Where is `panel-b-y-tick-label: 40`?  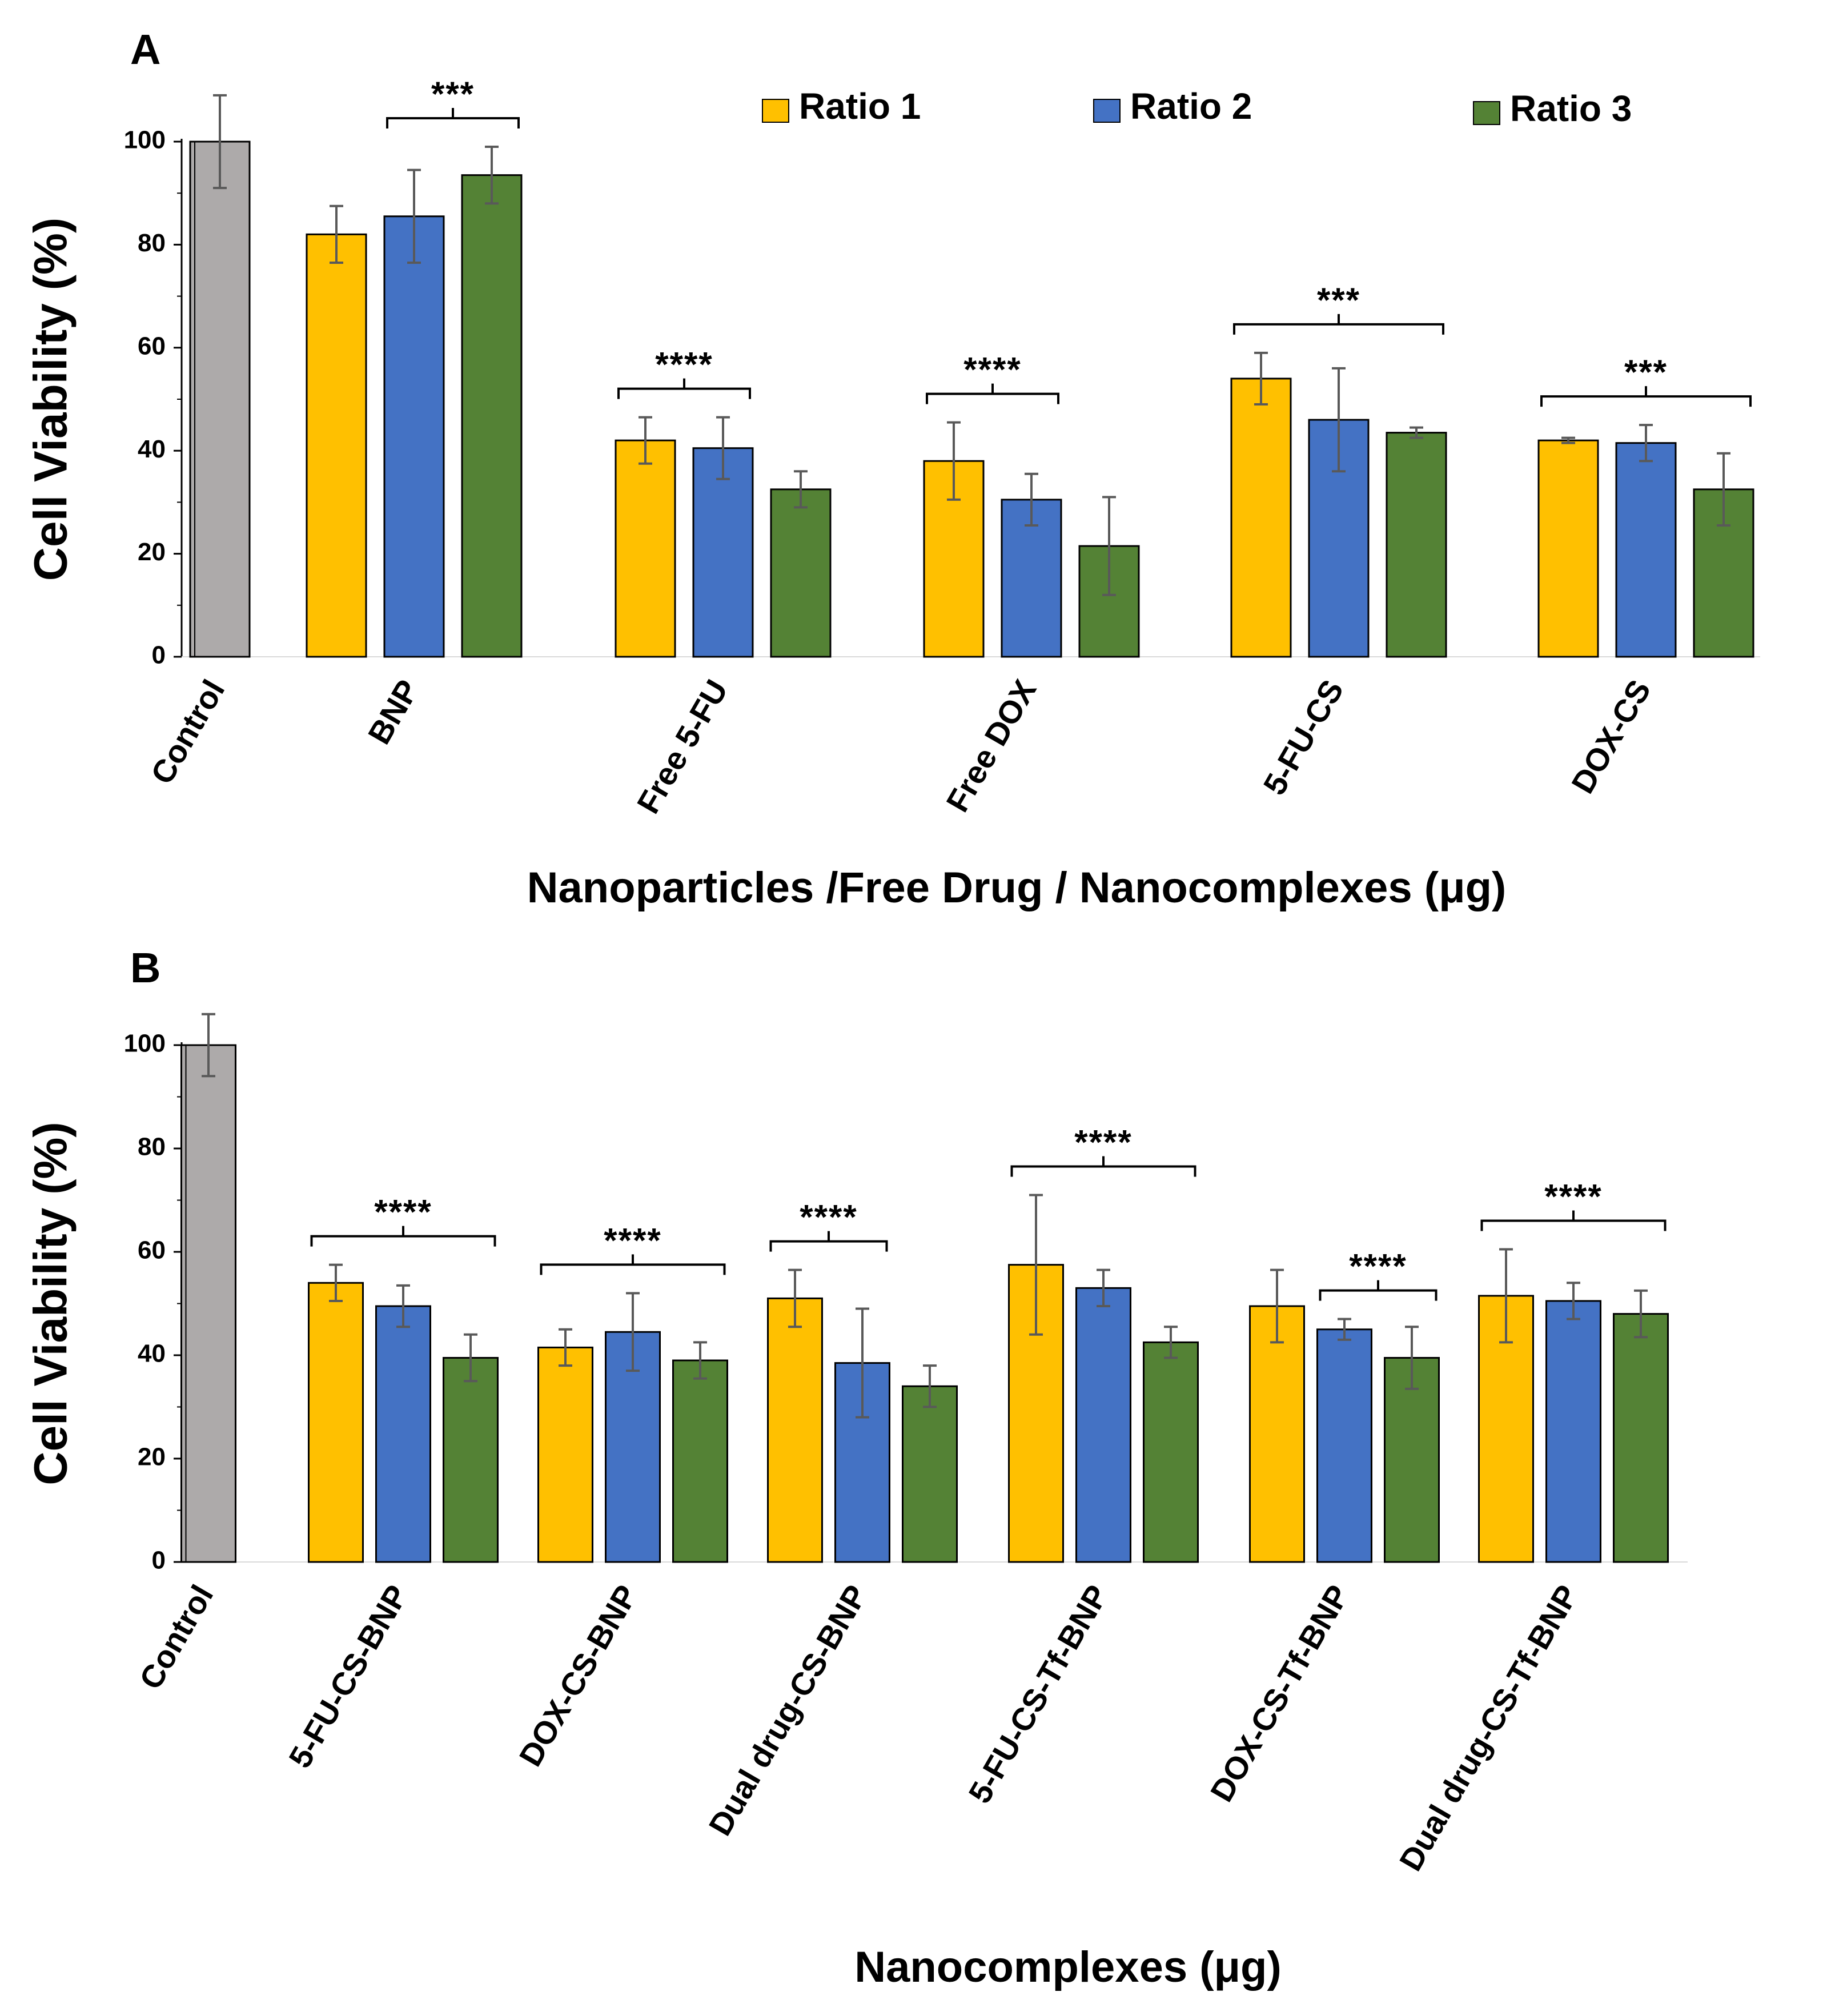
panel-b-y-tick-label: 40 is located at coordinates (152, 1354).